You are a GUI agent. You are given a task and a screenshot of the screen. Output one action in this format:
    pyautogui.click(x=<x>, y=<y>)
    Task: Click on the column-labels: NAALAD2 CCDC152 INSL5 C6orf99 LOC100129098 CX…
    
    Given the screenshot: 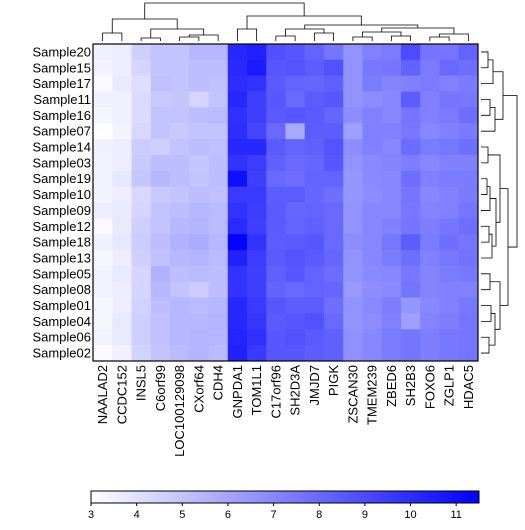 What is the action you would take?
    pyautogui.click(x=285, y=411)
    